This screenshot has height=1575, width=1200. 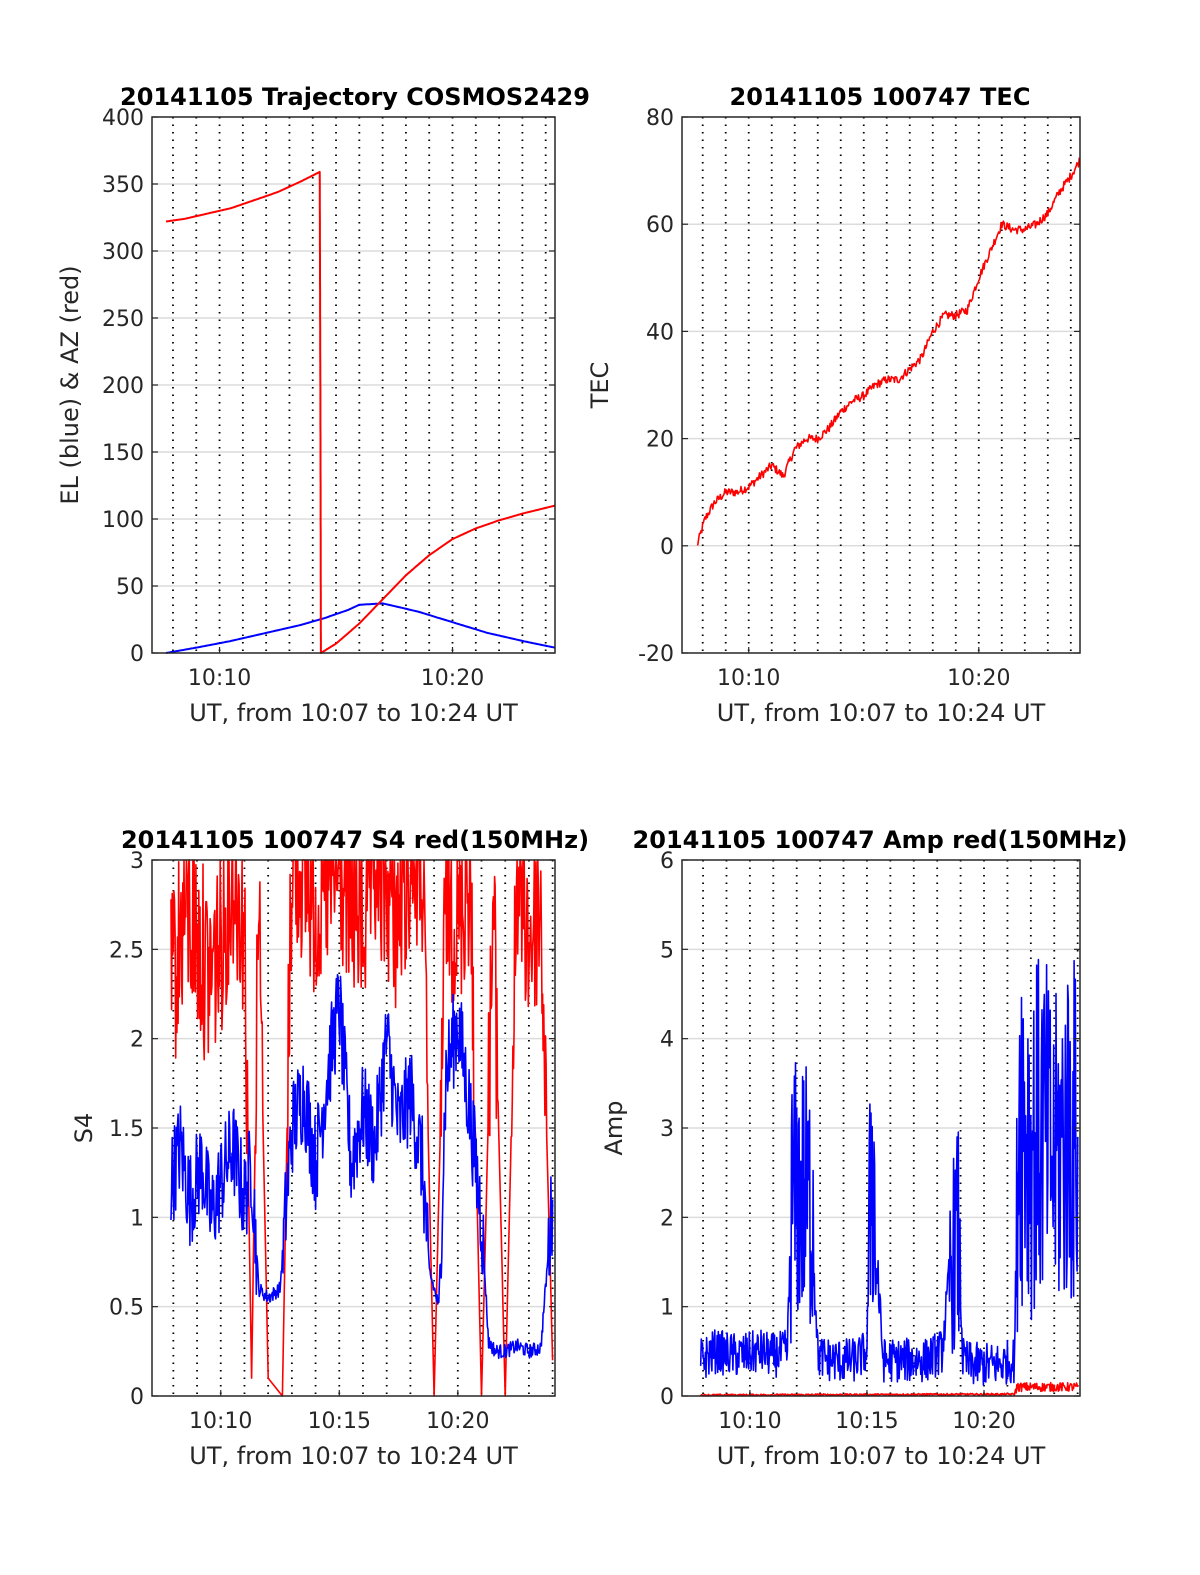 What do you see at coordinates (123, 453) in the screenshot?
I see `y-tick-label: 150` at bounding box center [123, 453].